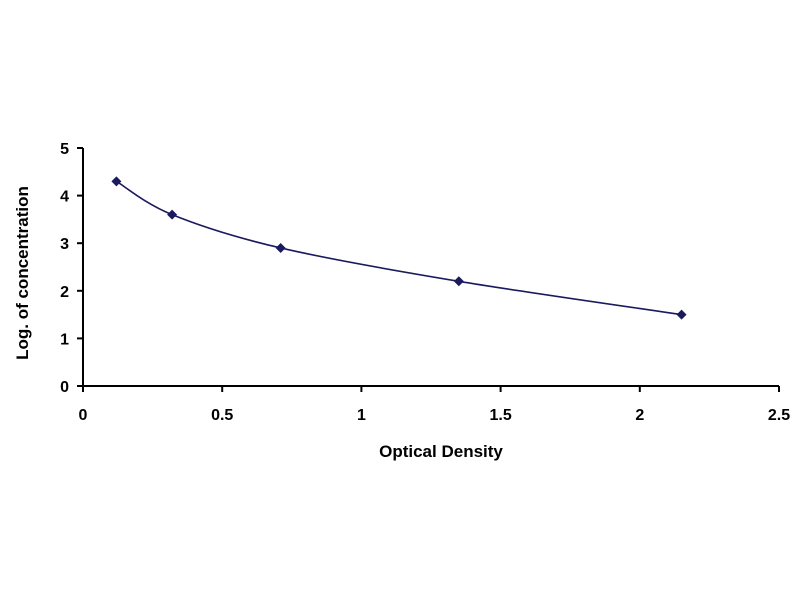 The width and height of the screenshot is (800, 600). Describe the element at coordinates (83, 415) in the screenshot. I see `x-tick-label: 0` at that location.